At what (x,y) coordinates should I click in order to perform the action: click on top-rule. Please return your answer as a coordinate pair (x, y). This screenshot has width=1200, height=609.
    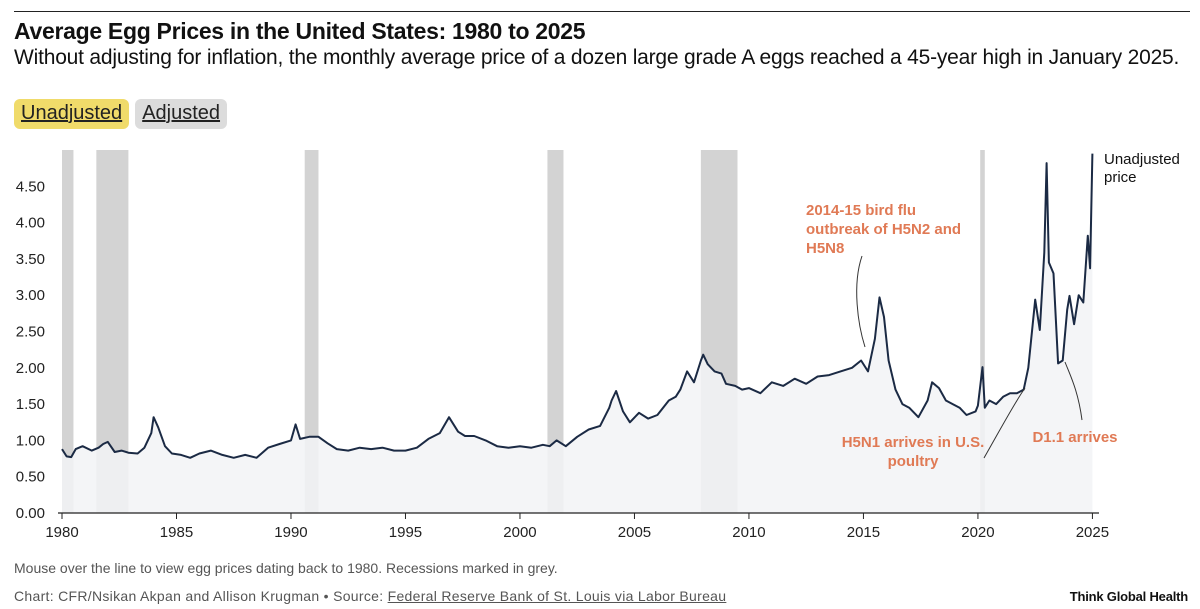
    Looking at the image, I should click on (602, 11).